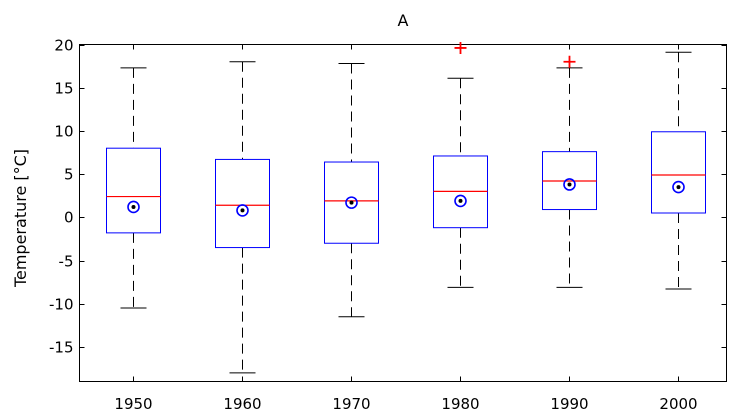 This screenshot has width=730, height=418. I want to click on y-tick-label: -10, so click(61, 305).